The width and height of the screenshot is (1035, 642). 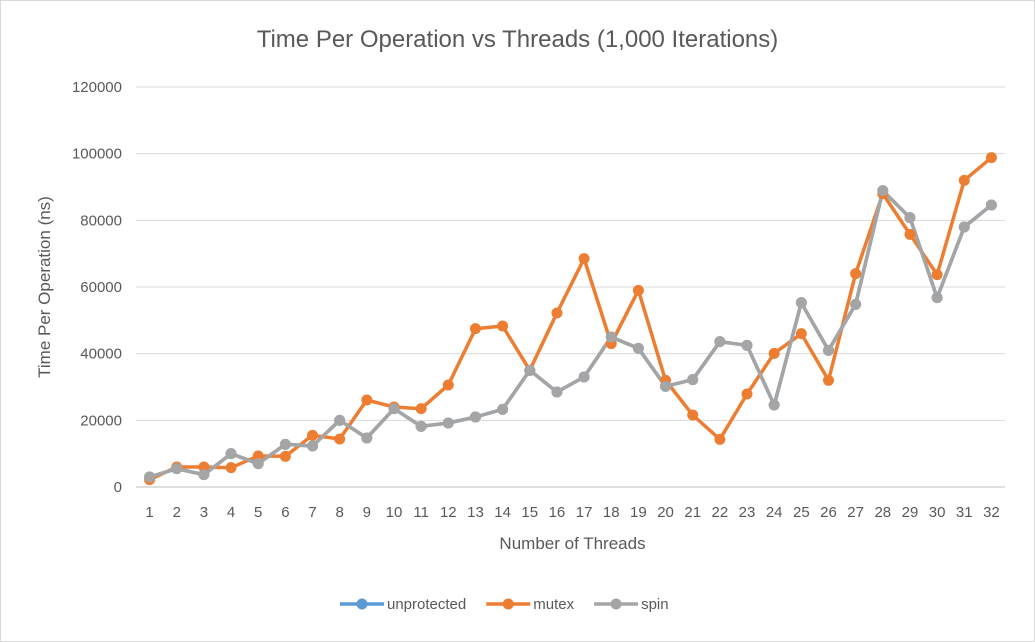 I want to click on x-tick-label: 32, so click(x=991, y=512).